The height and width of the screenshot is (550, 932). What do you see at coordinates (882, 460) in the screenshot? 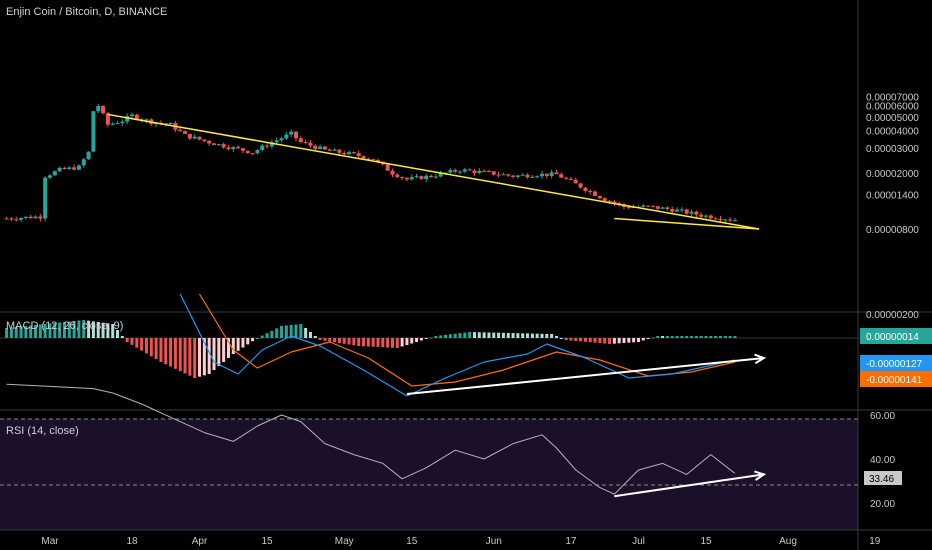
I see `rsi-tick-label: 40.00` at bounding box center [882, 460].